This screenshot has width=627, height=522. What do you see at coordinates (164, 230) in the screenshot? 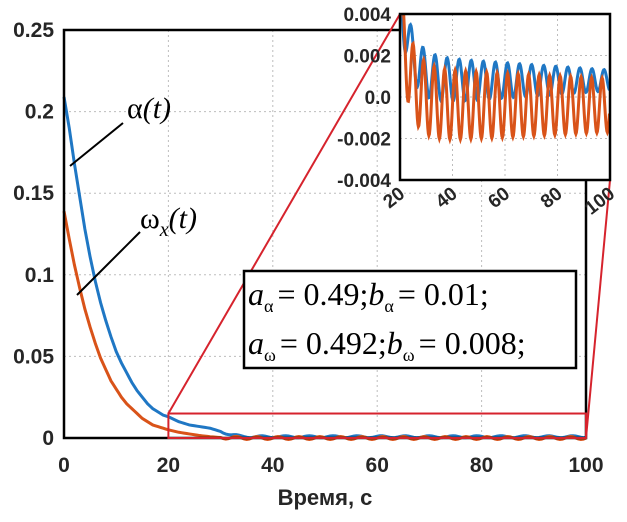
I see `omega-subscript: x` at bounding box center [164, 230].